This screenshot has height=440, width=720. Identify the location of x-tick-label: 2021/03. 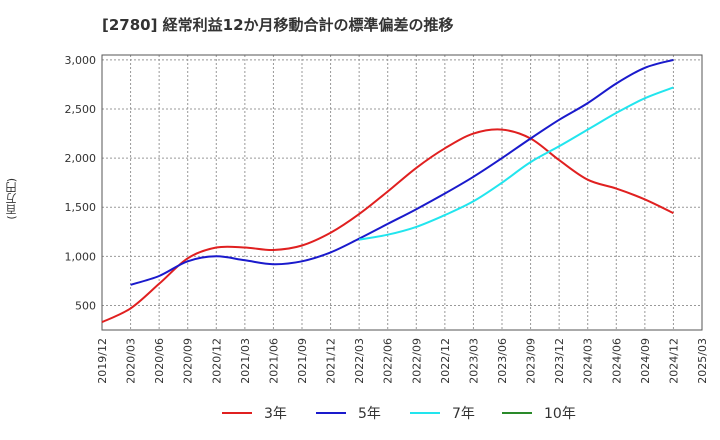
(245, 361).